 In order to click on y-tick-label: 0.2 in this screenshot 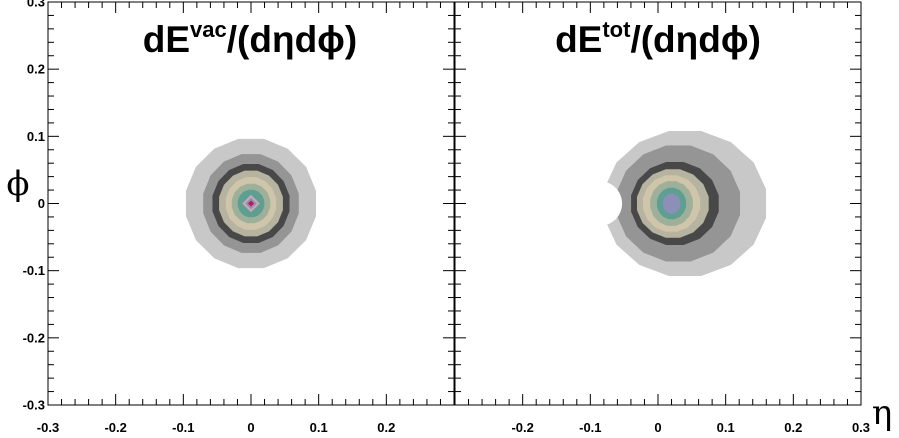, I will do `click(36, 69)`.